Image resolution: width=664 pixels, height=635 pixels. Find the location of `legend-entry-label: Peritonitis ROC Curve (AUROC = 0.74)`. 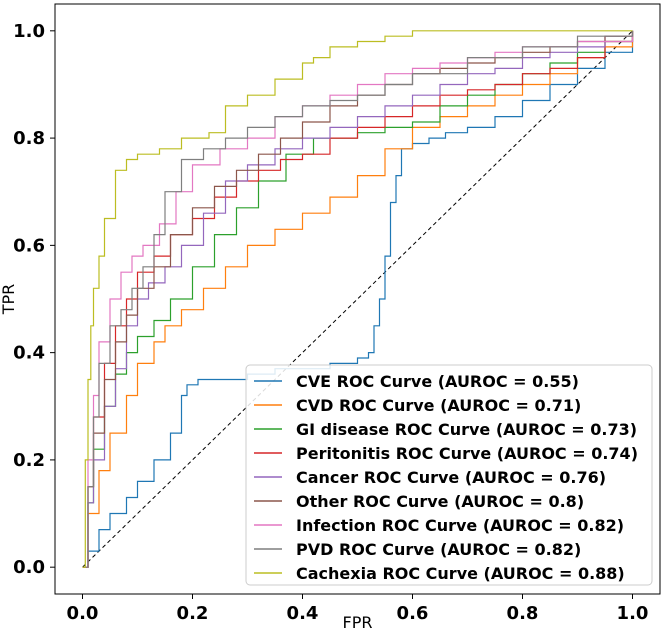

legend-entry-label: Peritonitis ROC Curve (AUROC = 0.74) is located at coordinates (467, 453).